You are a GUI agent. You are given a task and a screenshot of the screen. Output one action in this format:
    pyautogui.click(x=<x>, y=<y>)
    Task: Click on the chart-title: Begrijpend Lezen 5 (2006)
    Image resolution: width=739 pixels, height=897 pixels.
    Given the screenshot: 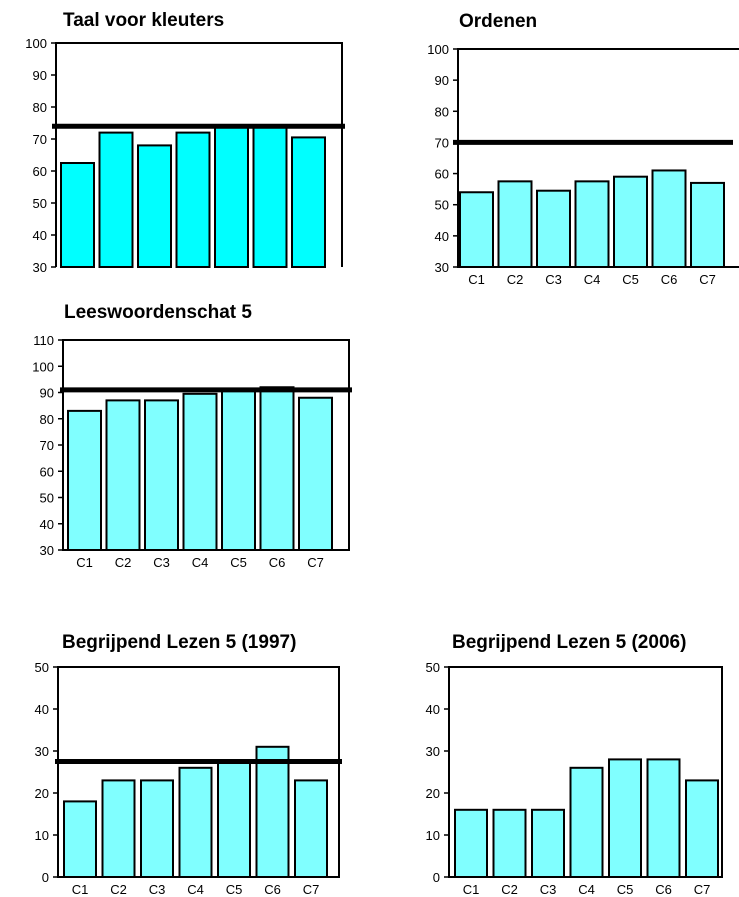 What is the action you would take?
    pyautogui.click(x=569, y=642)
    